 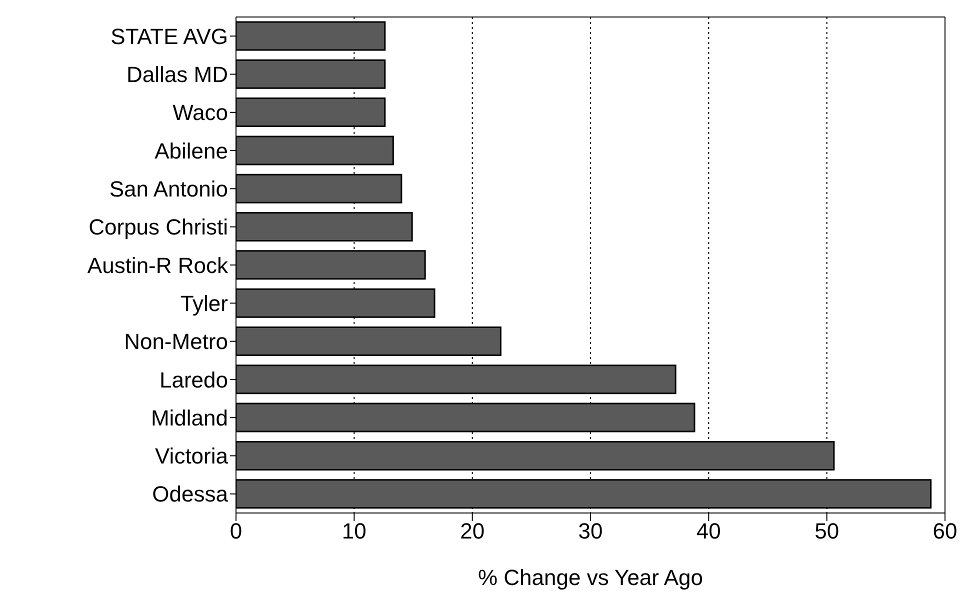 I want to click on y-tick-label: Corpus Christi, so click(x=158, y=227).